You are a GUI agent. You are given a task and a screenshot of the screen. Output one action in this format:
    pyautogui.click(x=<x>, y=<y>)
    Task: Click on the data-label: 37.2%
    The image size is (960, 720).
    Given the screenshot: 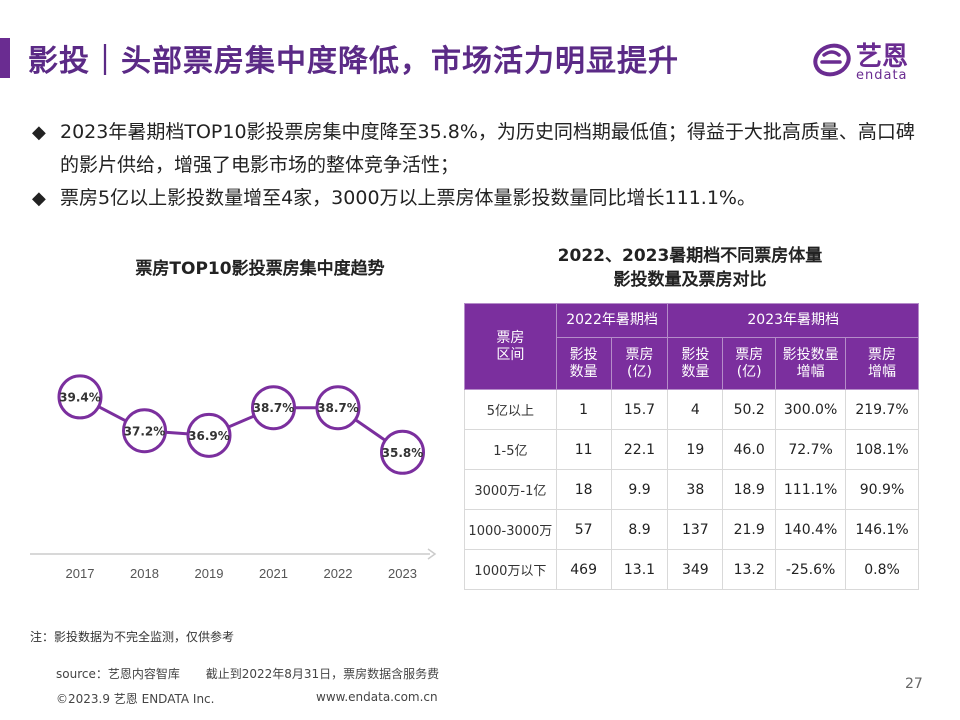 What is the action you would take?
    pyautogui.click(x=145, y=431)
    